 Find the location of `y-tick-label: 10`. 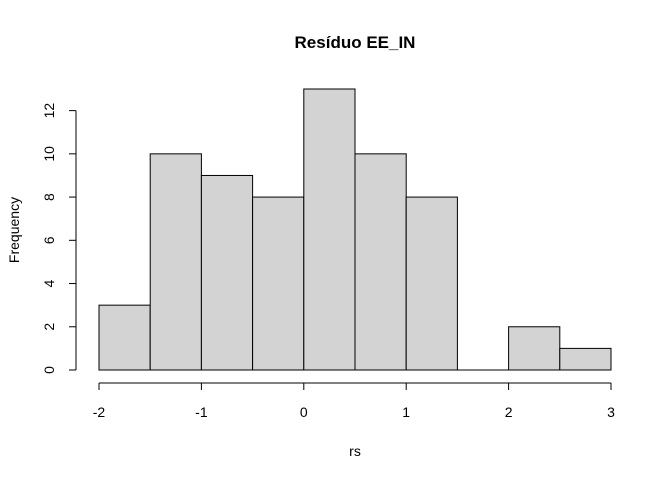

y-tick-label: 10 is located at coordinates (49, 154).